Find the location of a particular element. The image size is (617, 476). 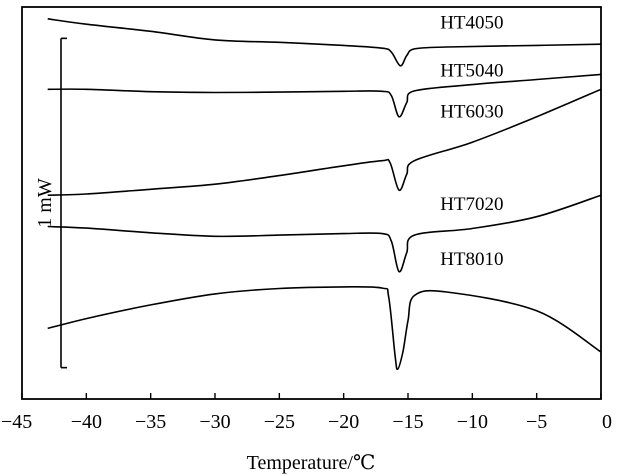

series-line-ht7020 is located at coordinates (324, 233).